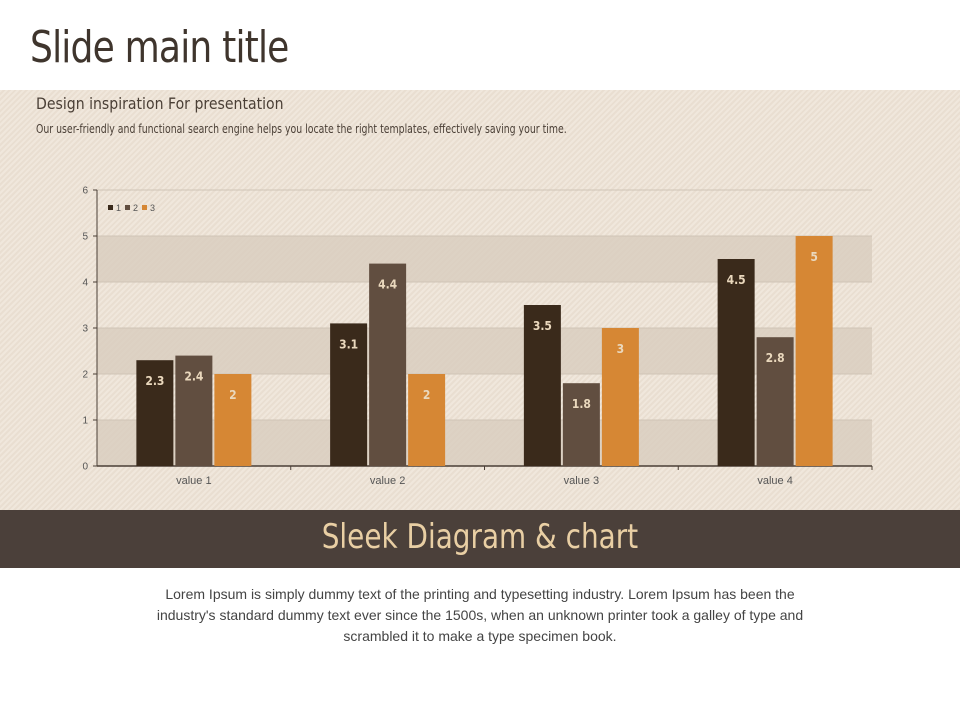 This screenshot has width=960, height=720. I want to click on data-label: 2.8, so click(775, 358).